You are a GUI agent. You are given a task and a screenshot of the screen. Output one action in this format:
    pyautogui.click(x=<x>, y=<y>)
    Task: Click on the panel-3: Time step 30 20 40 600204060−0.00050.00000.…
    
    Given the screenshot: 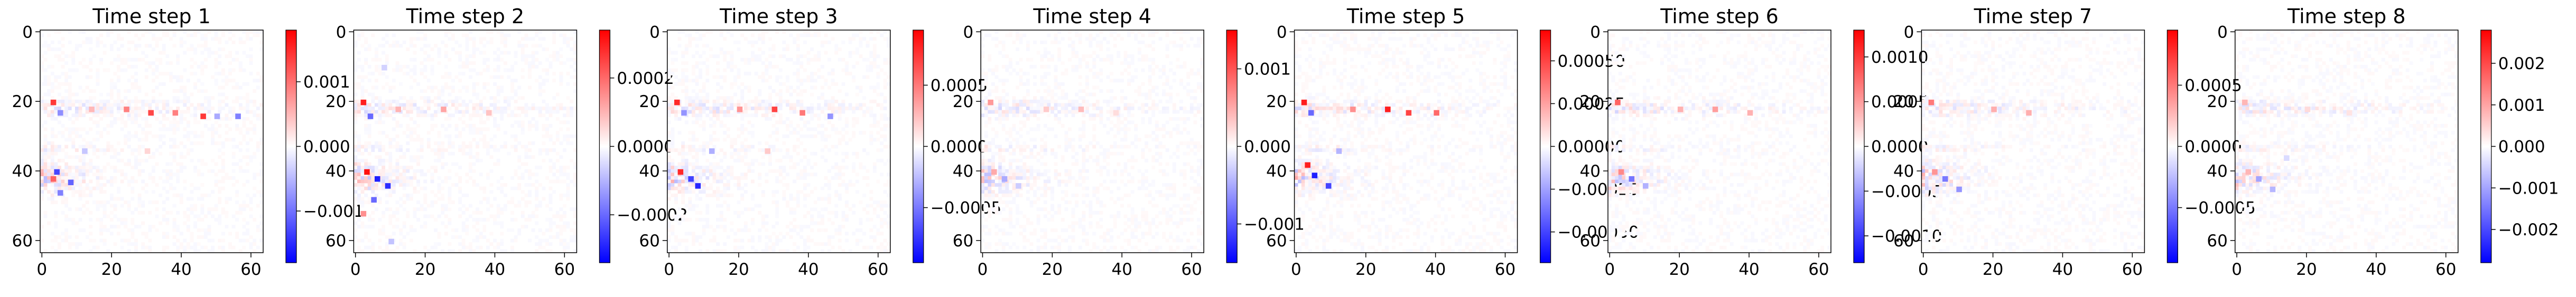 What is the action you would take?
    pyautogui.click(x=820, y=142)
    